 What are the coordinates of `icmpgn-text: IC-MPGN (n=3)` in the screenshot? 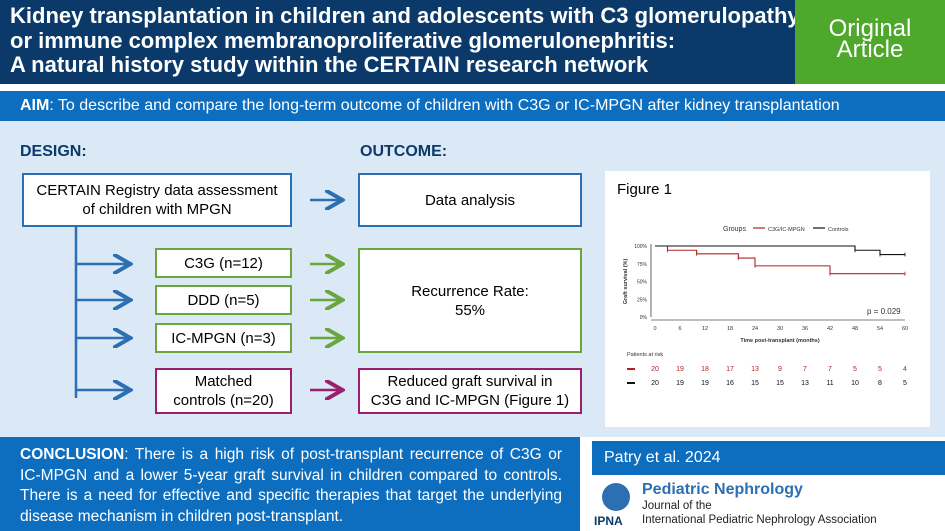 It's located at (223, 338).